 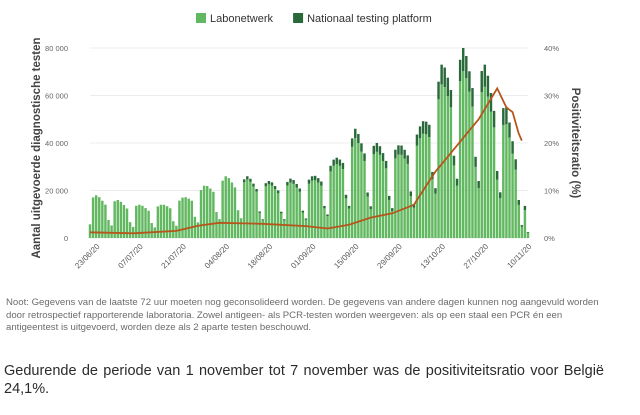 I want to click on y-axis-title: Aantal uitgevoerde diagnostische testen, so click(x=37, y=147).